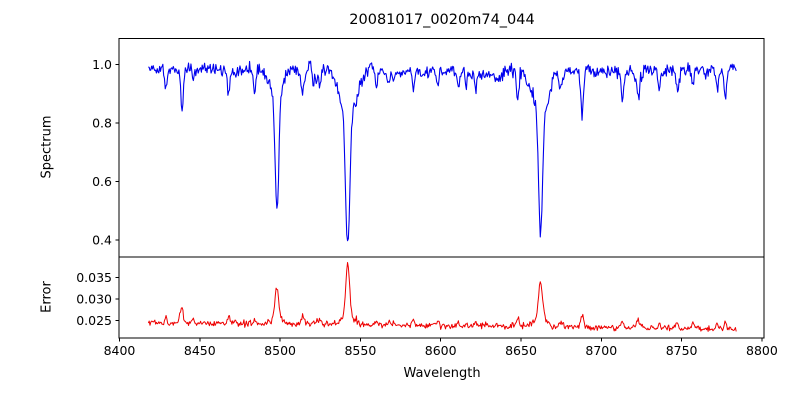  Describe the element at coordinates (280, 350) in the screenshot. I see `x-tick-label: 8500` at that location.